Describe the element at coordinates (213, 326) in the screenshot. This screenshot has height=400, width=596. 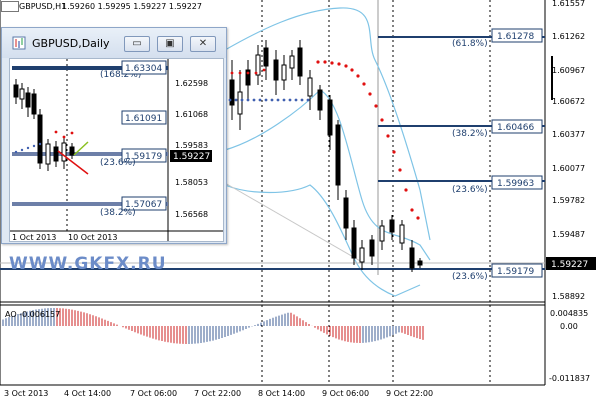
I see `ao-histogram` at that location.